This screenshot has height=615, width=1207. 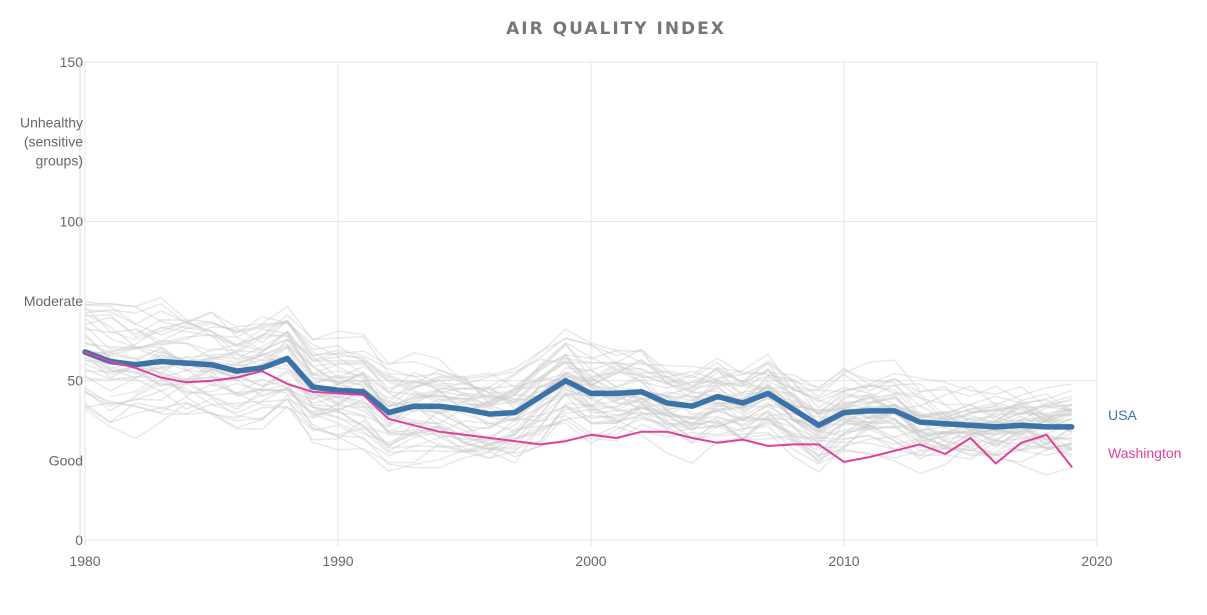 What do you see at coordinates (53, 301) in the screenshot?
I see `band-label: Moderate` at bounding box center [53, 301].